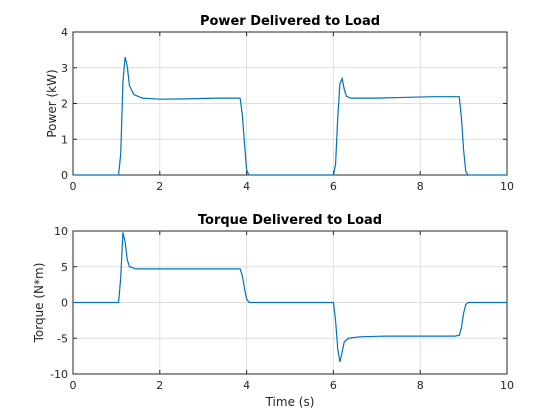 This screenshot has width=560, height=420. What do you see at coordinates (246, 186) in the screenshot?
I see `power-x-tick-label: 4` at bounding box center [246, 186].